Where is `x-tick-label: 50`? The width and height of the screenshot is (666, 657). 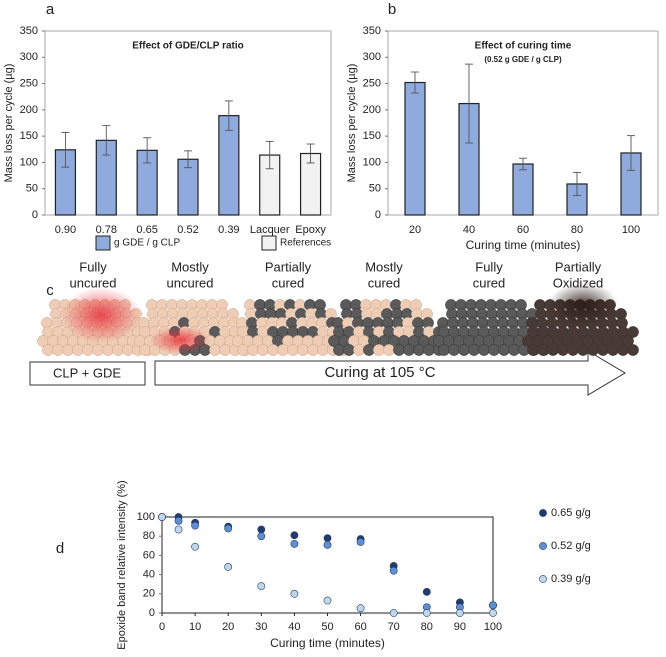 x-tick-label: 50 is located at coordinates (327, 627).